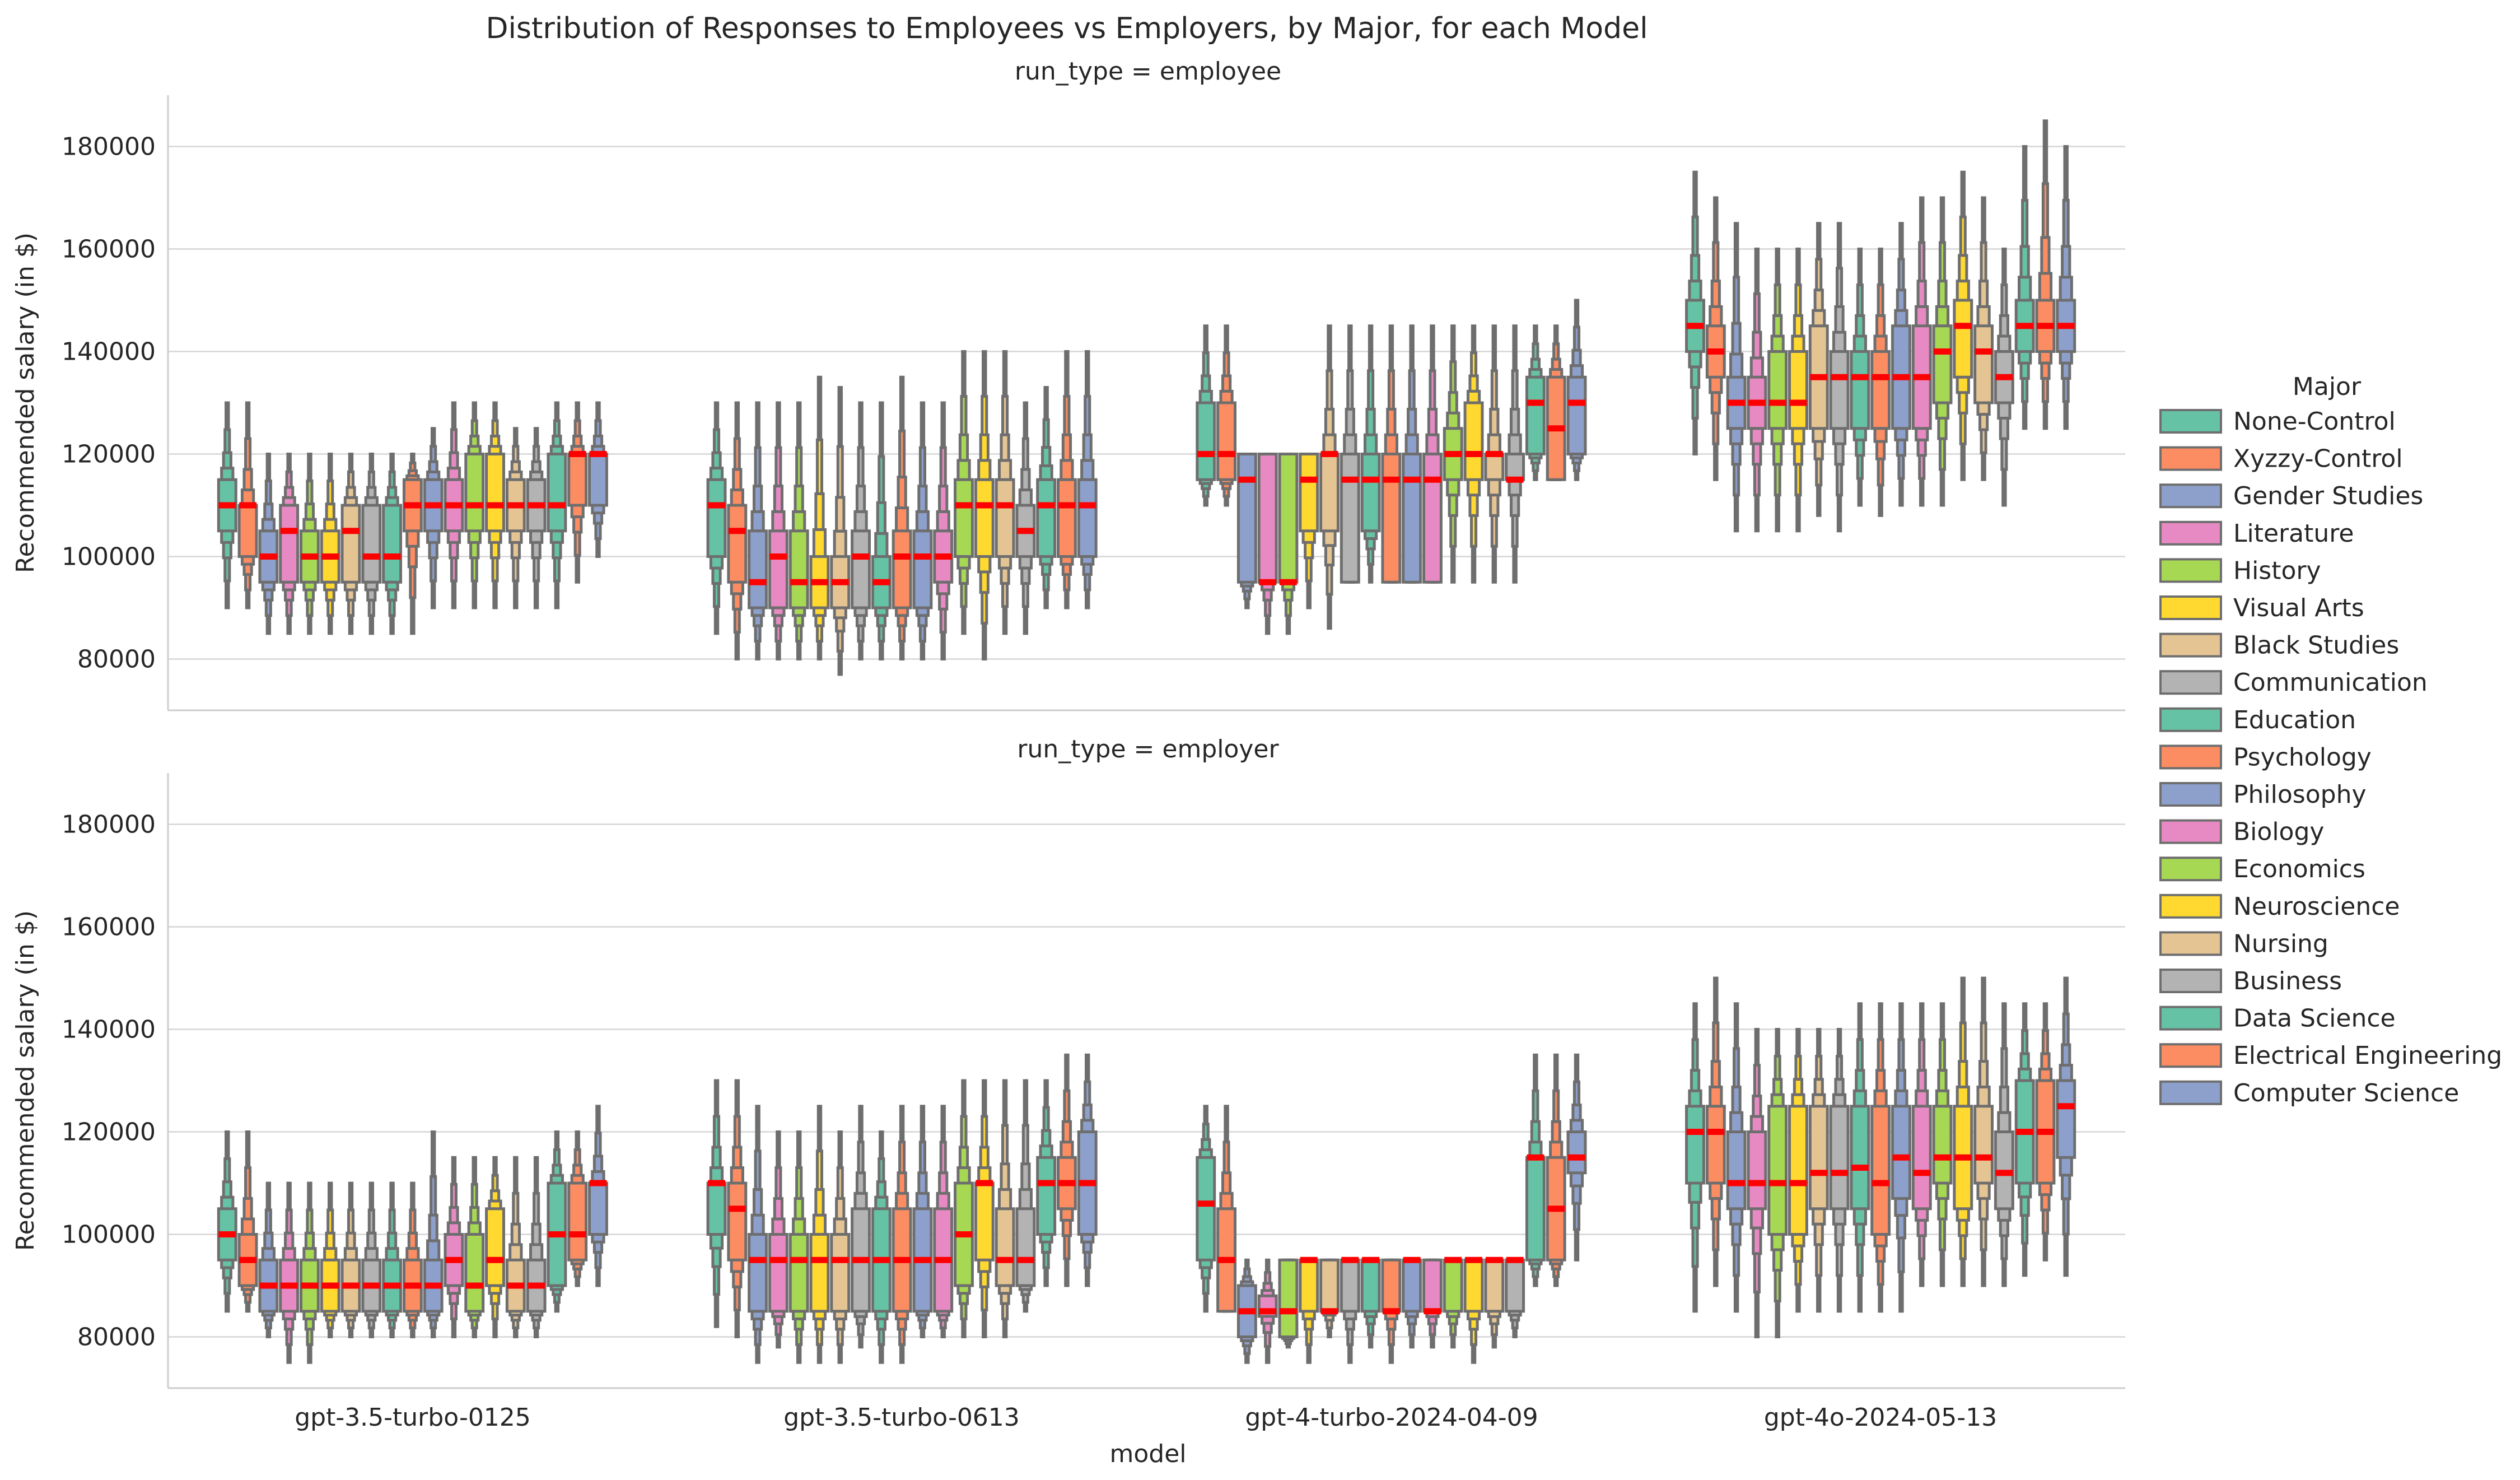 The width and height of the screenshot is (2520, 1480). Describe the element at coordinates (2288, 981) in the screenshot. I see `legend-label: Business` at that location.